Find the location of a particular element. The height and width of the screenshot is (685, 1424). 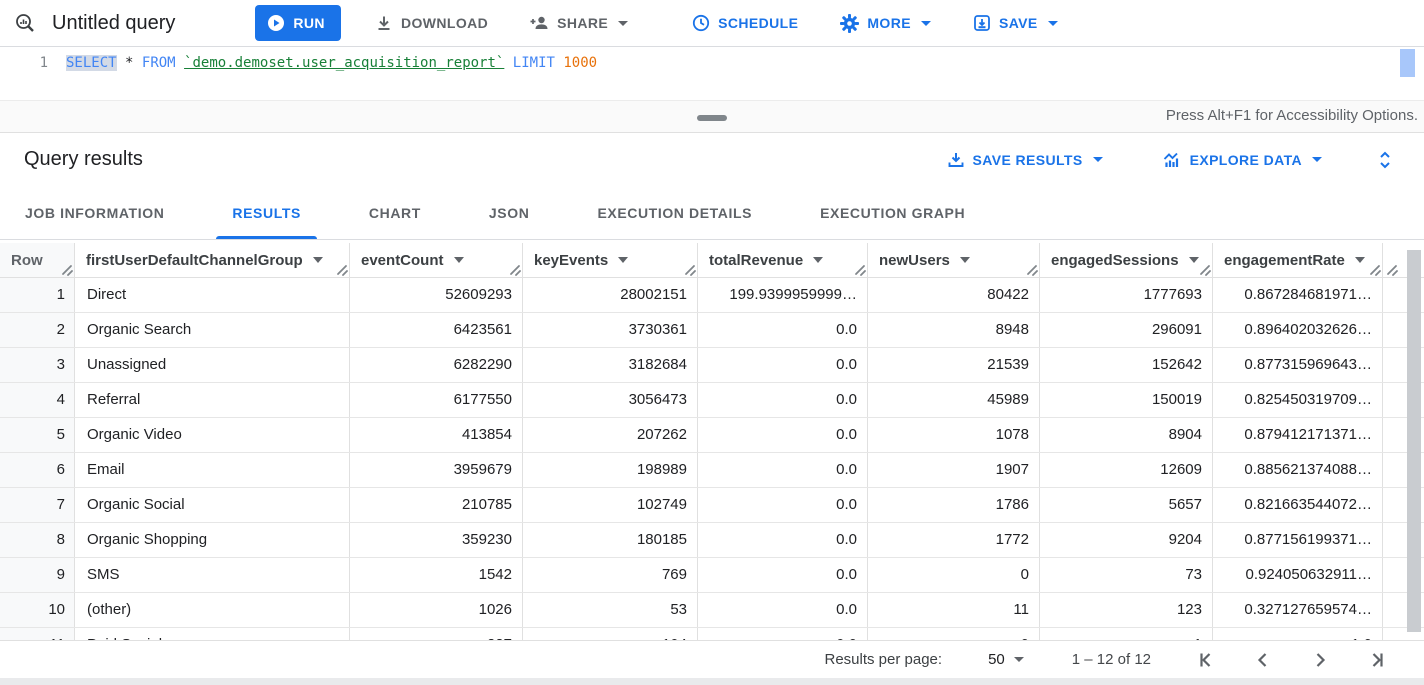

table-cell: 413854 is located at coordinates (436, 435).